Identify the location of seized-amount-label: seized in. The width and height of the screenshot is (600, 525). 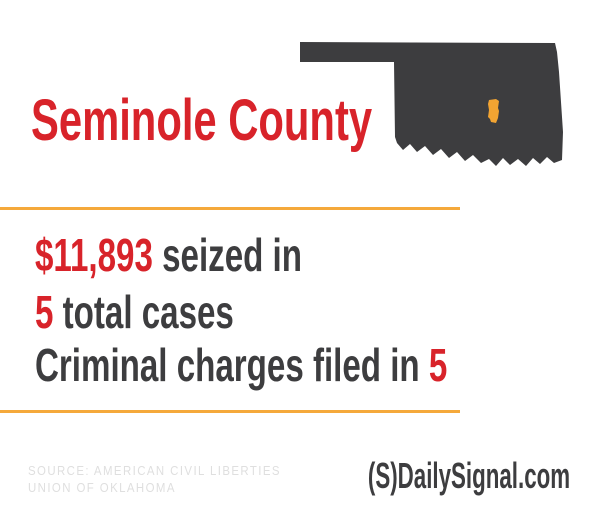
(227, 255).